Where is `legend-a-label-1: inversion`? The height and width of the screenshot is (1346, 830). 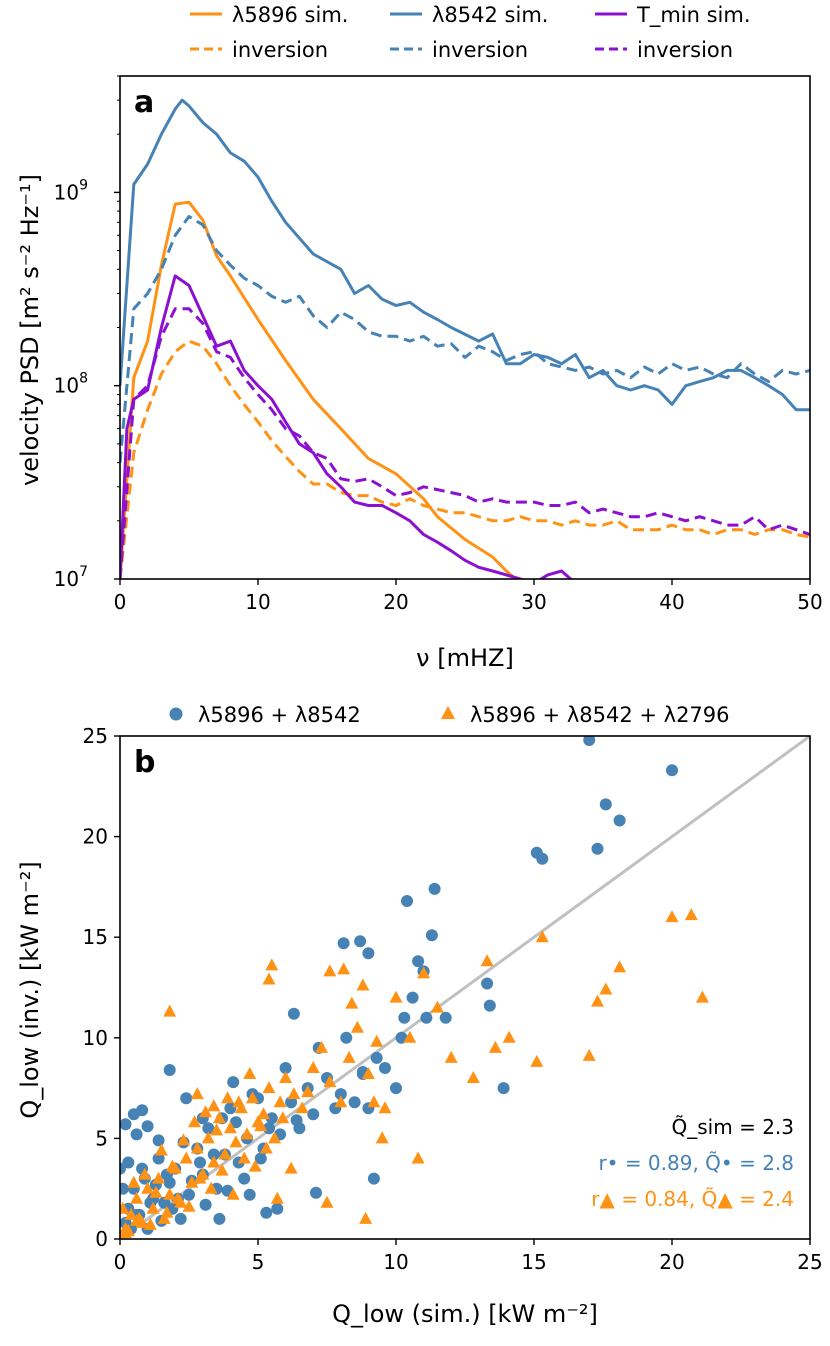
legend-a-label-1: inversion is located at coordinates (280, 50).